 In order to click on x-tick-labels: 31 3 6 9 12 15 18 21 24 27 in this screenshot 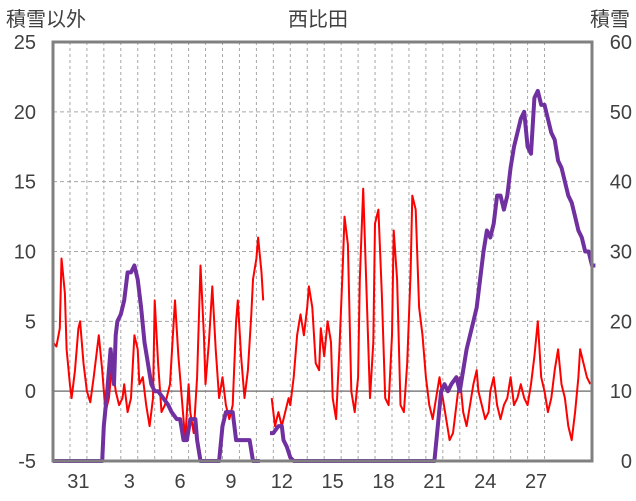, I will do `click(307, 482)`.